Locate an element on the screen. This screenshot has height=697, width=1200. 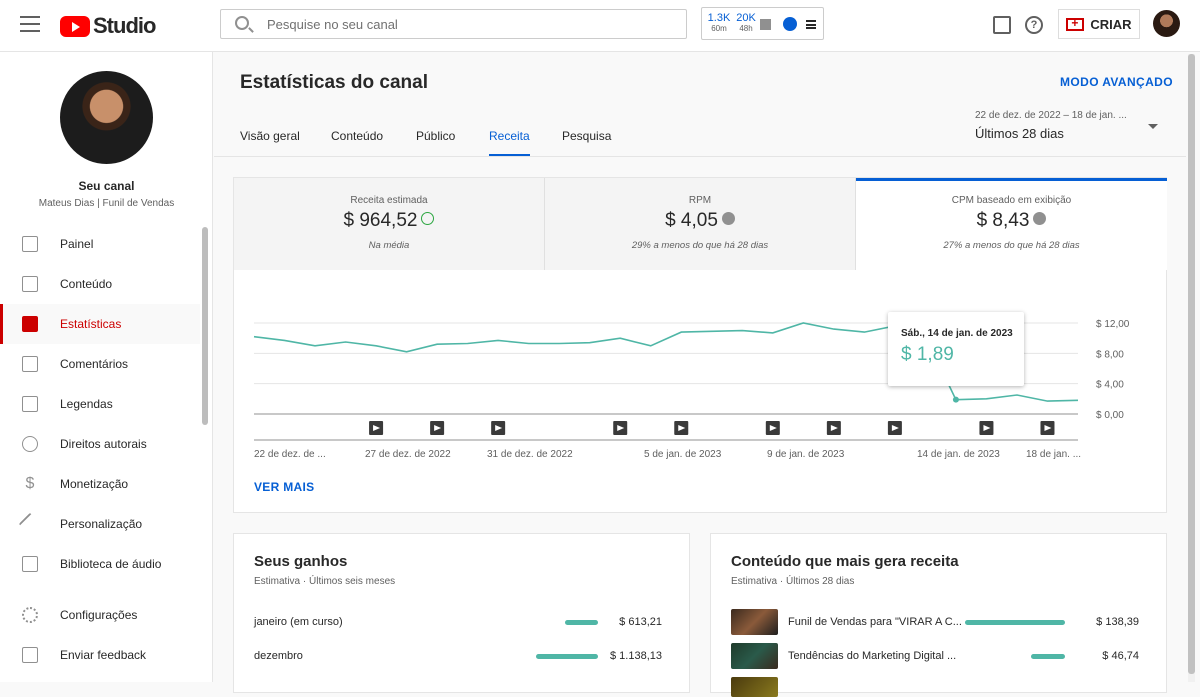
views-stat: 20K 48h is located at coordinates (746, 22).